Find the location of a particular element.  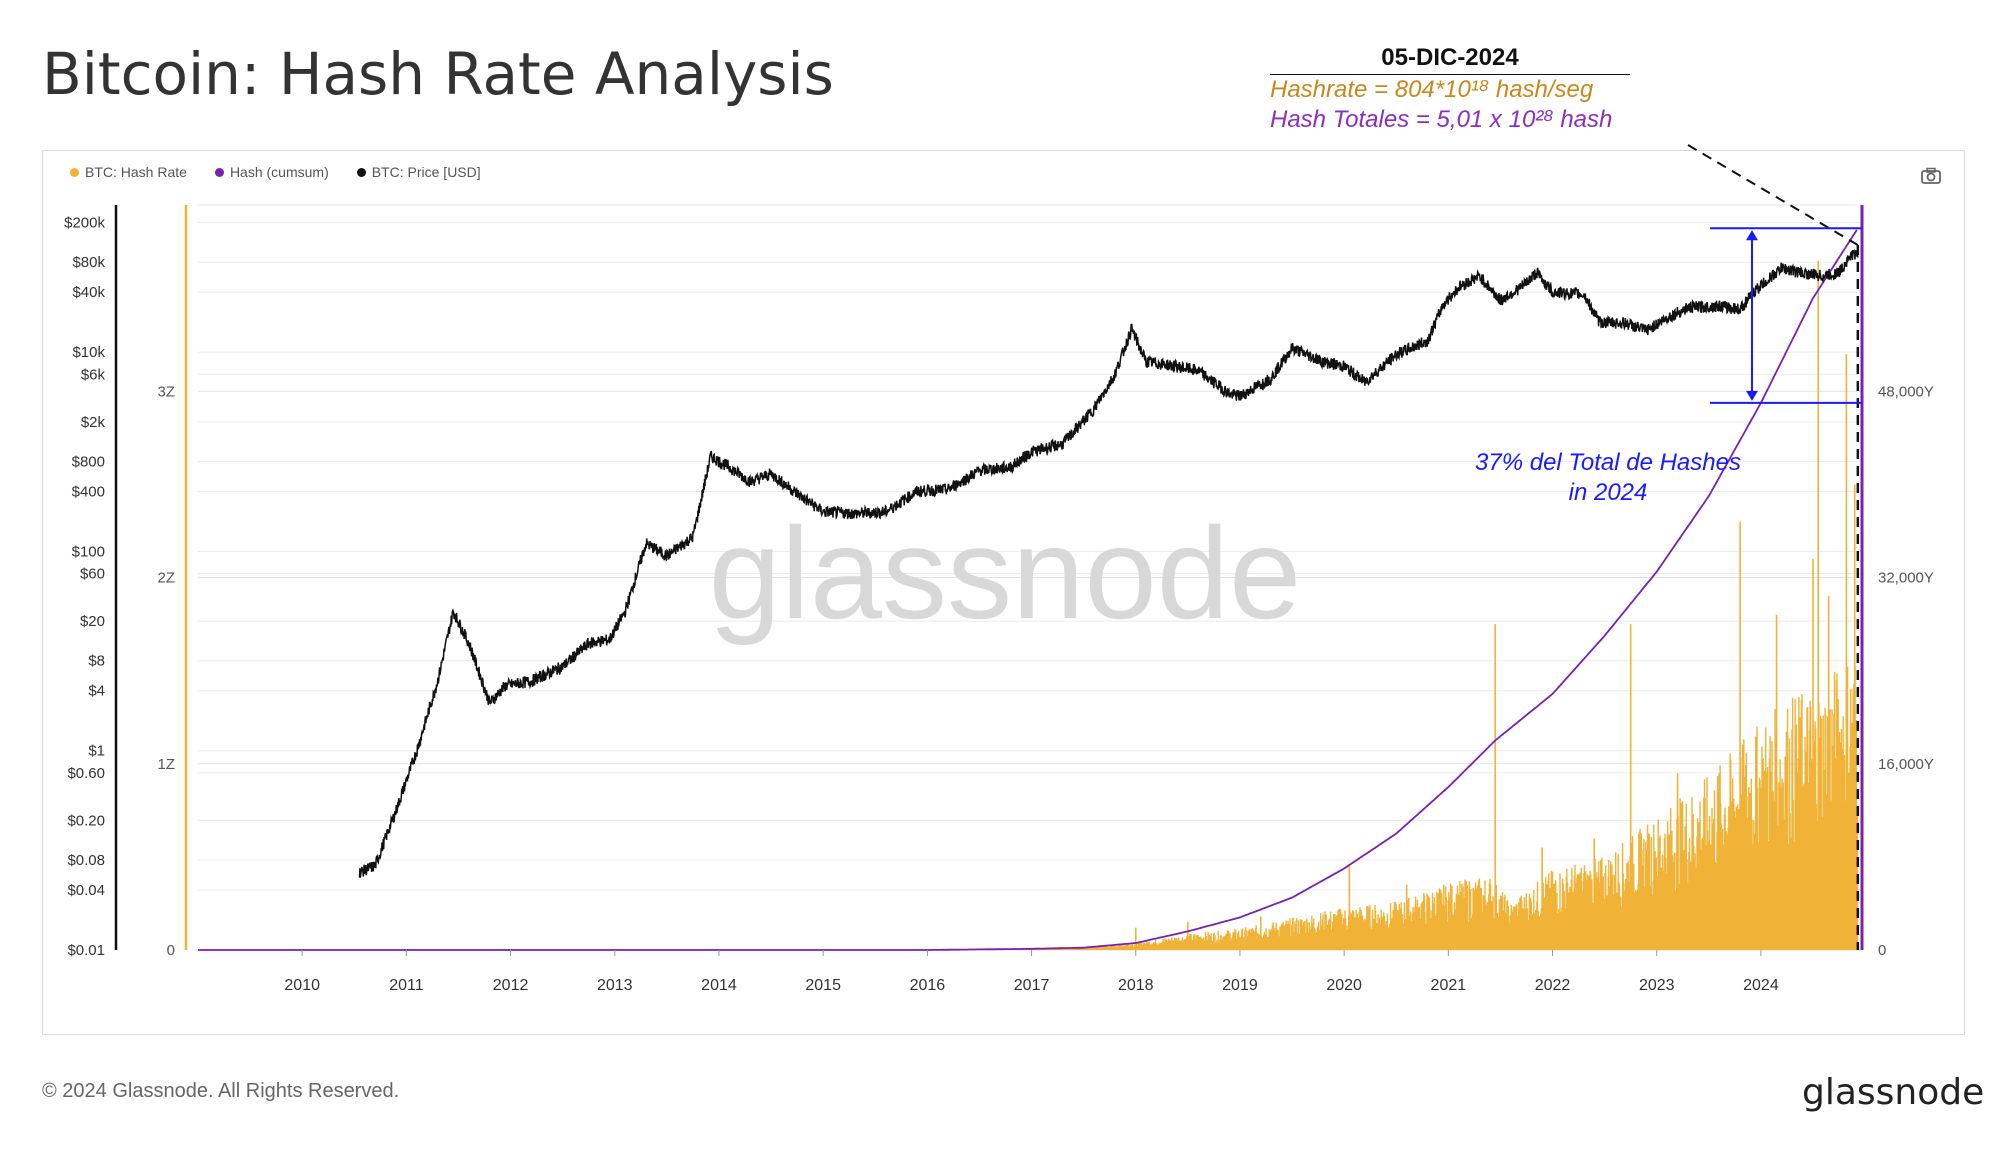

legend-item-hash-rate: BTC: Hash Rate is located at coordinates (128, 172).